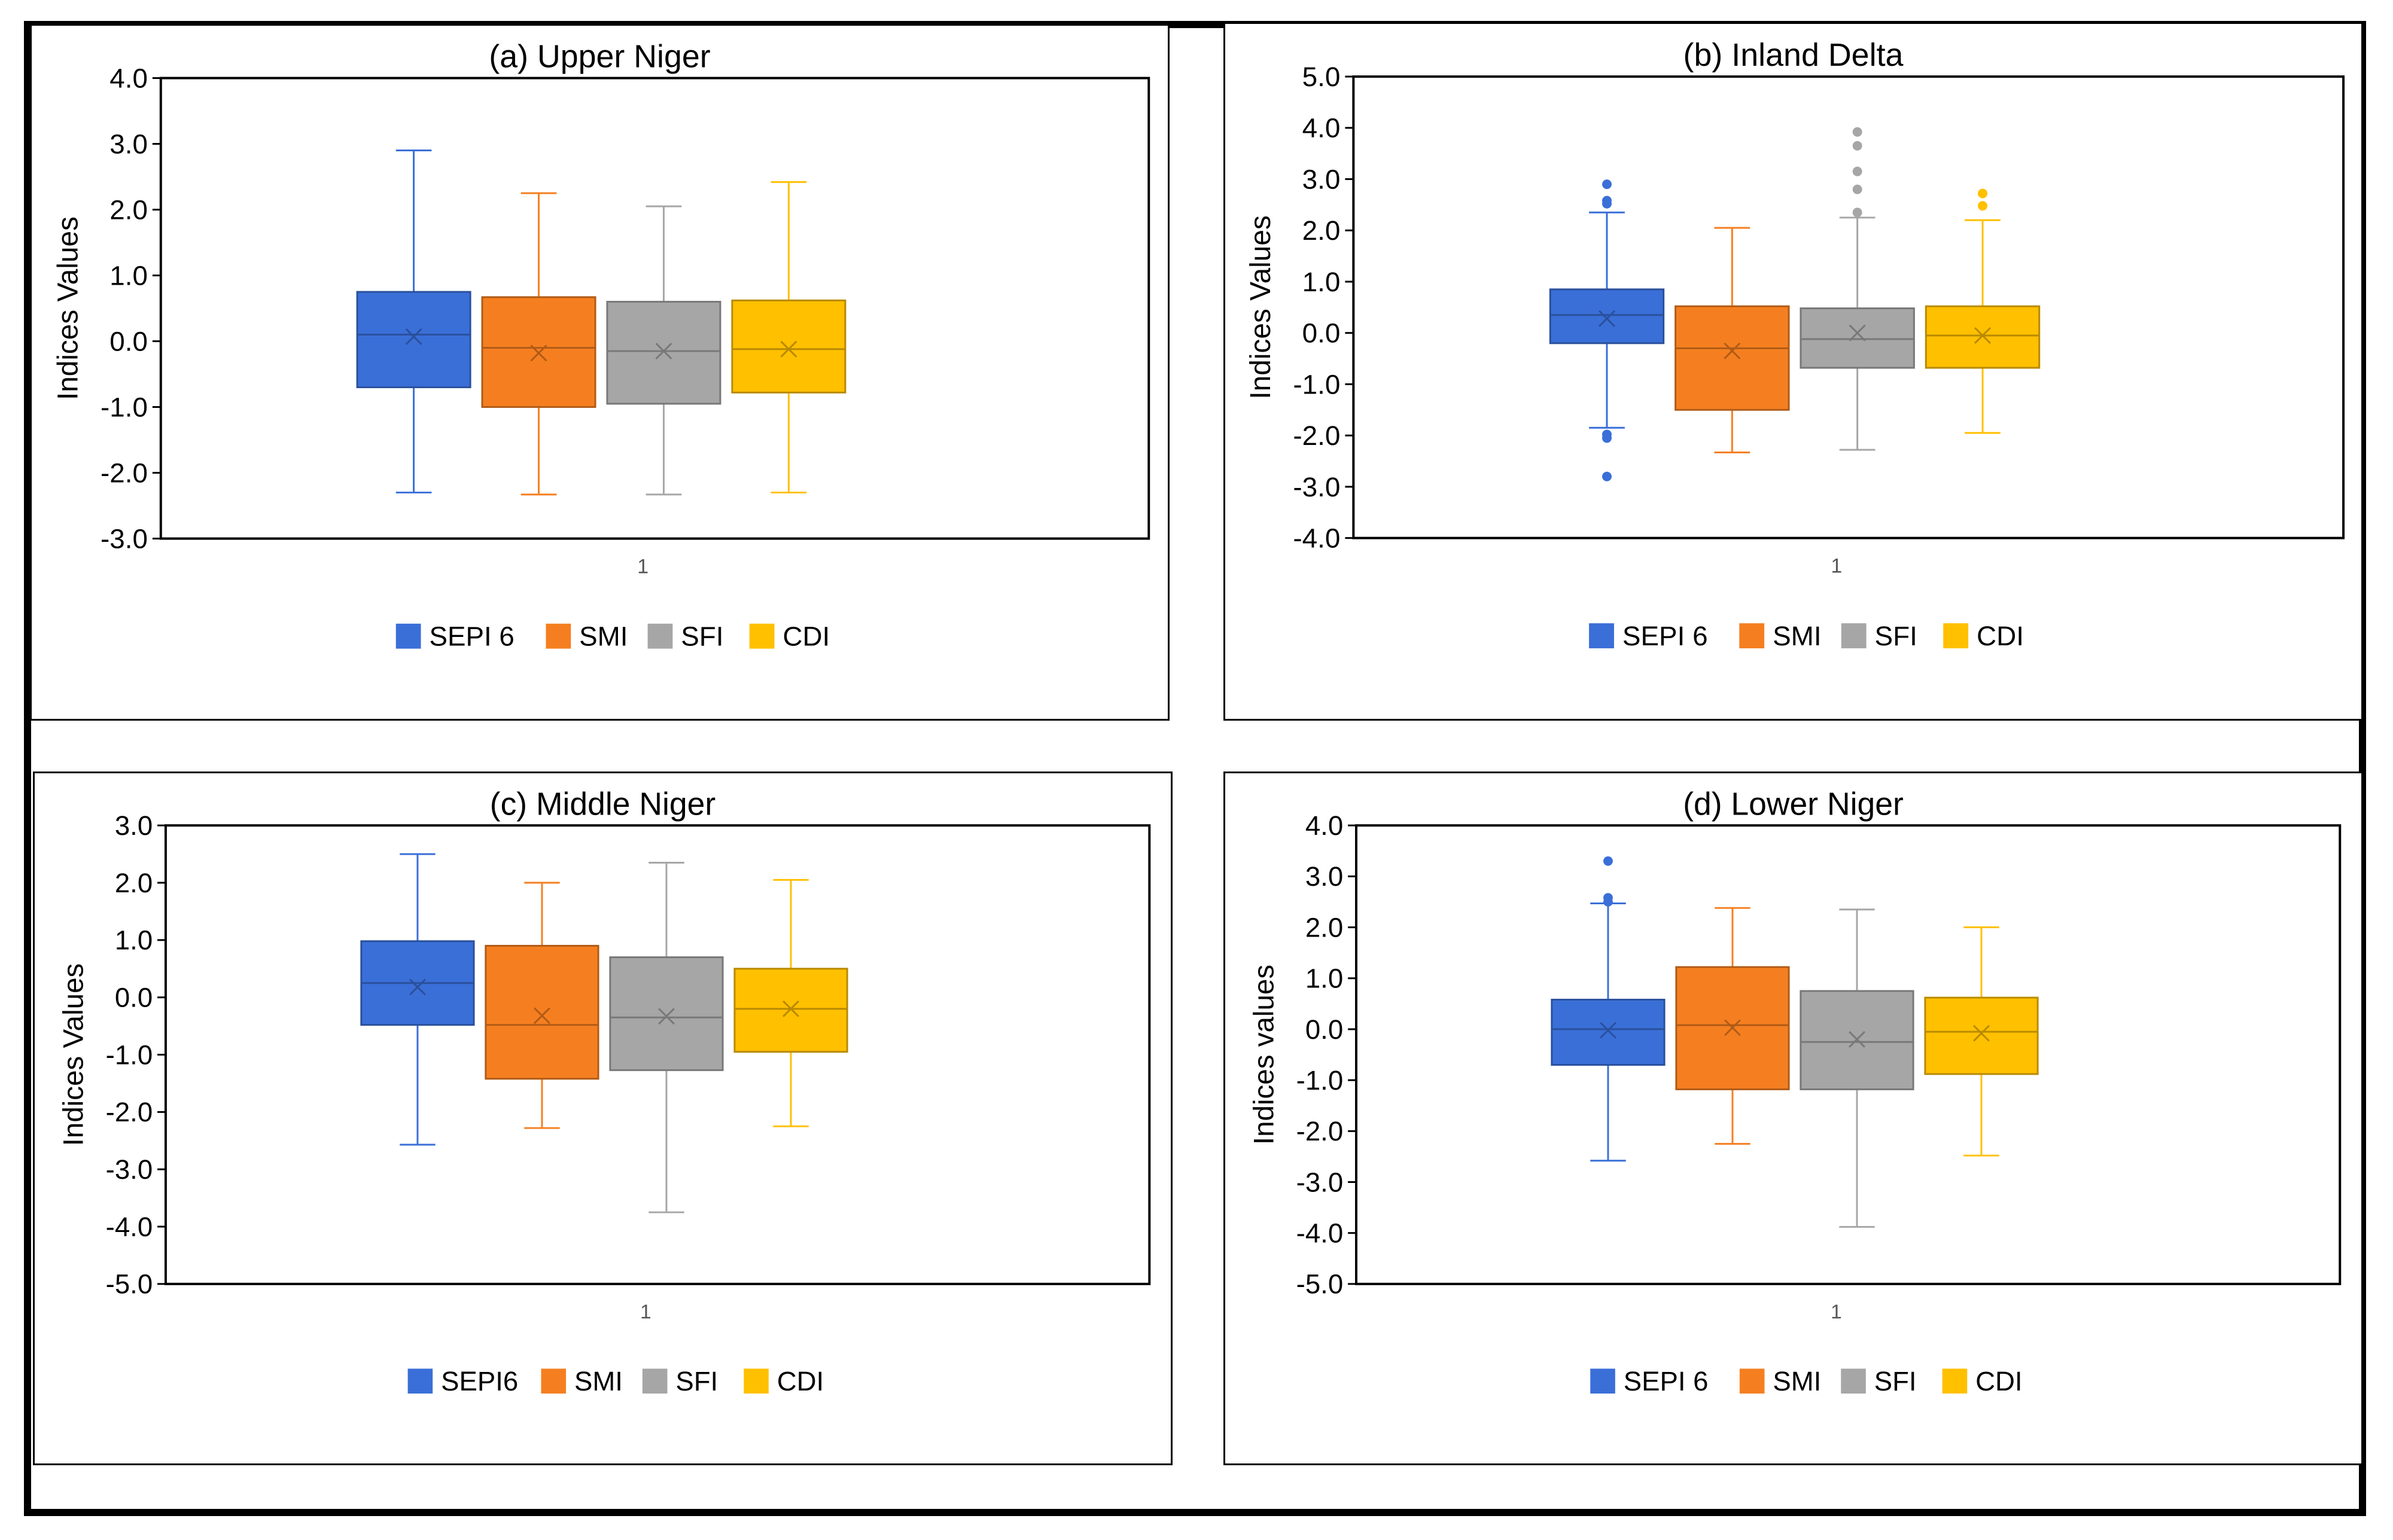 This screenshot has height=1540, width=2393. Describe the element at coordinates (1321, 76) in the screenshot. I see `y-tick-label: 5.0` at that location.